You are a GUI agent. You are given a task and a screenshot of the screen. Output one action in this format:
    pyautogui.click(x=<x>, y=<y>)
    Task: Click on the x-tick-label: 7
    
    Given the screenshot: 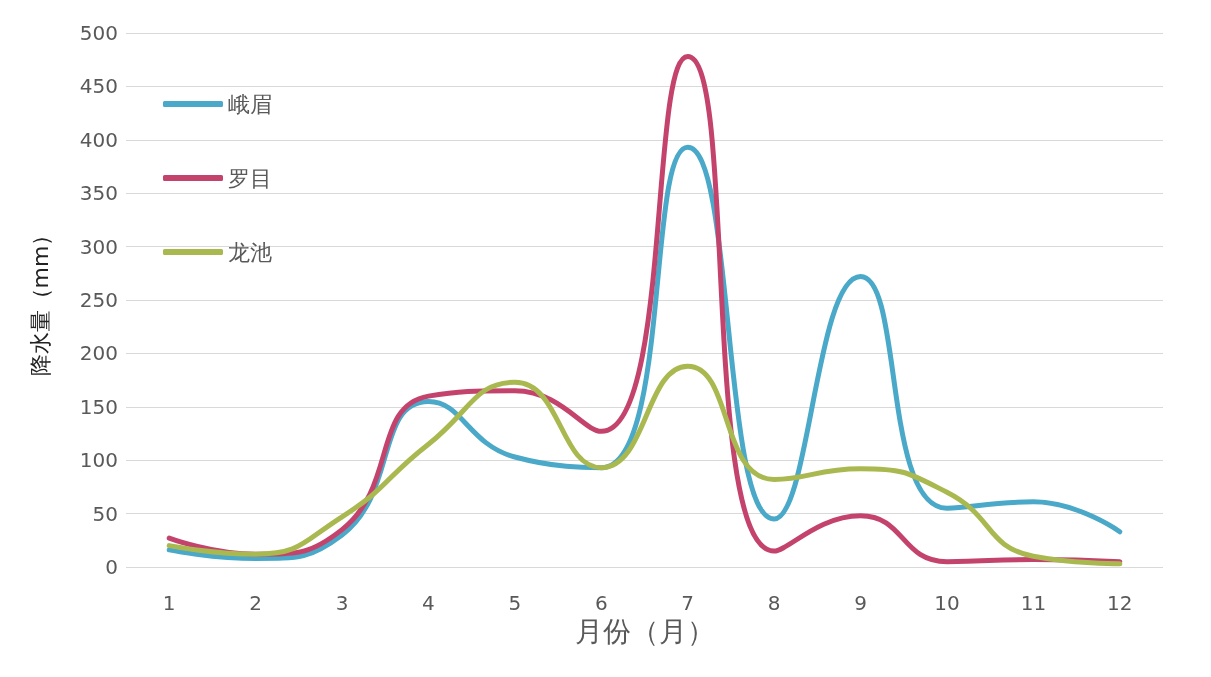 What is the action you would take?
    pyautogui.click(x=688, y=603)
    